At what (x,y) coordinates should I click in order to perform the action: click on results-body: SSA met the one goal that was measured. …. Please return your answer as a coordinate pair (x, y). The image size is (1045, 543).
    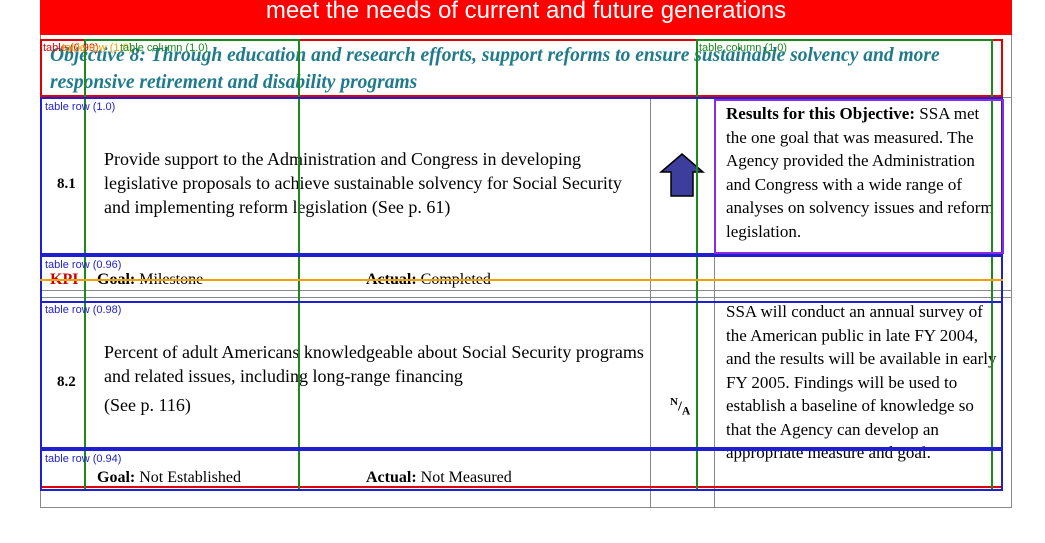
    Looking at the image, I should click on (860, 172).